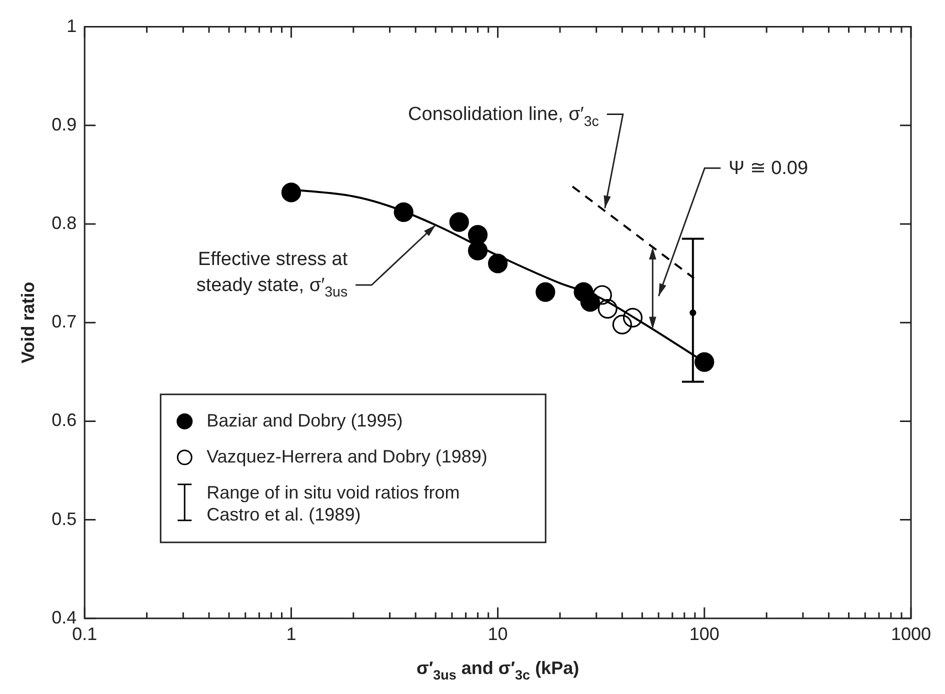 This screenshot has height=694, width=945. Describe the element at coordinates (910, 634) in the screenshot. I see `x-tick-label: 1000` at that location.